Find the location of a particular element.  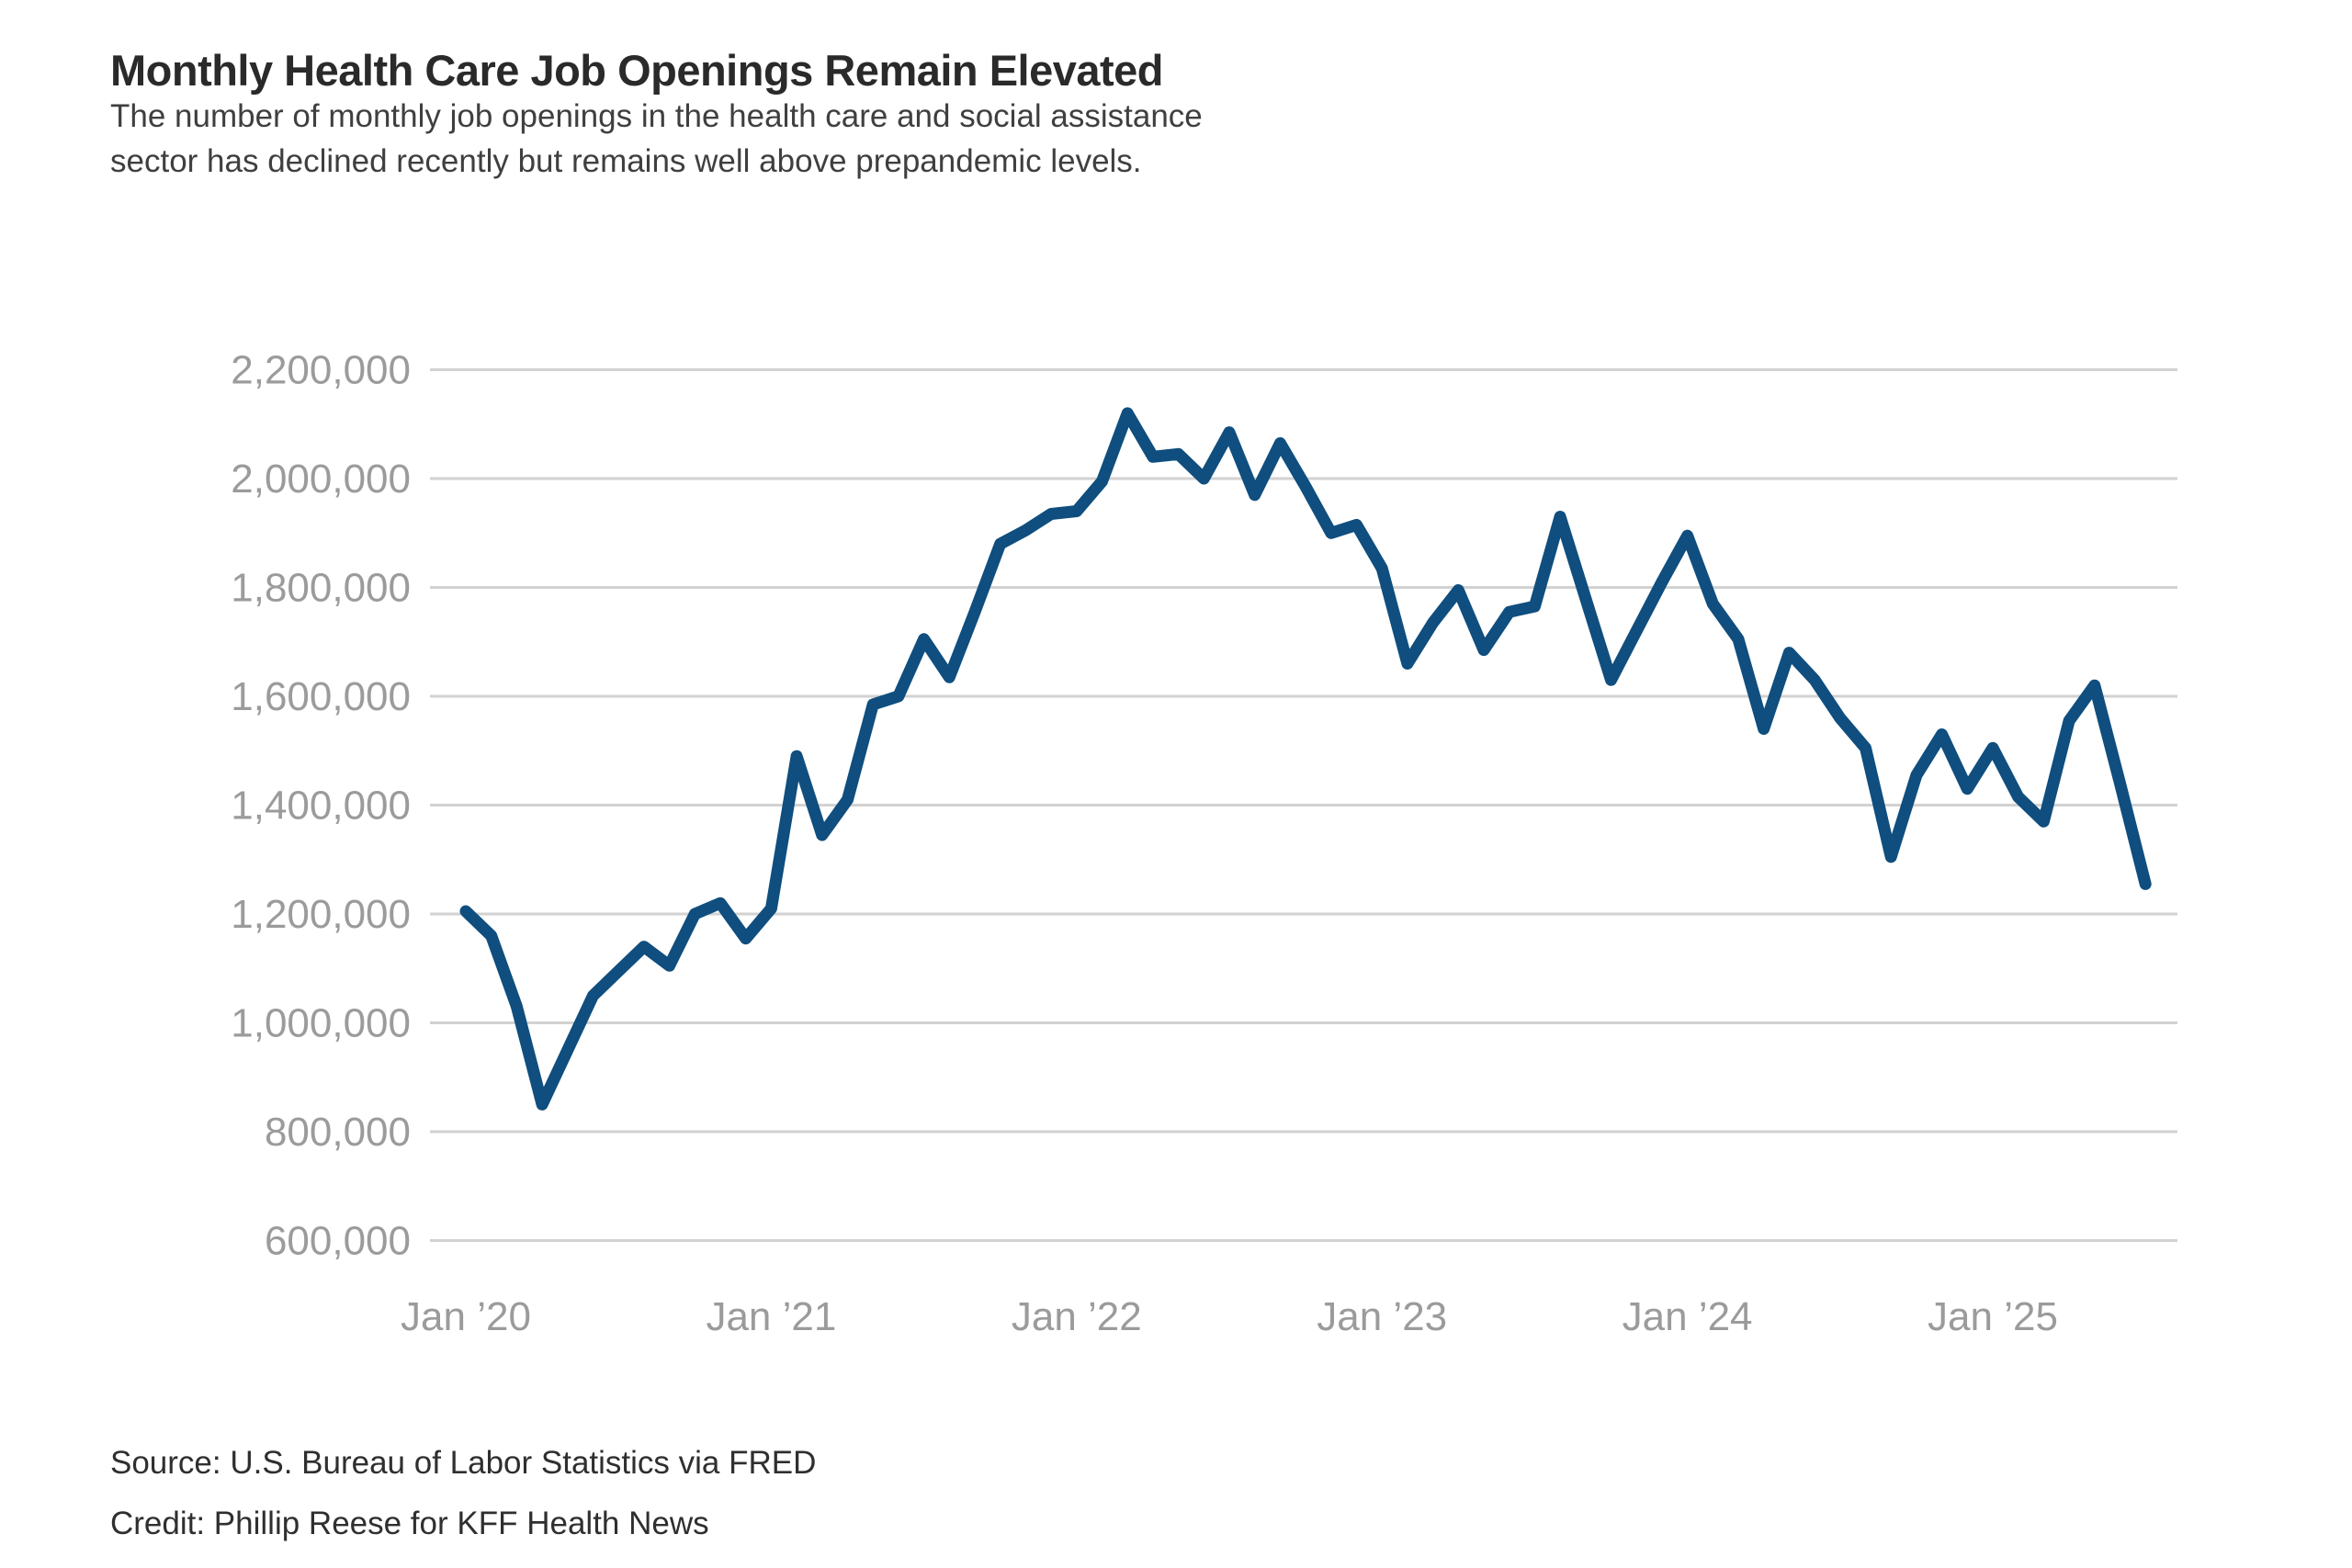

y-tick-label: 1,000,000 is located at coordinates (321, 1024).